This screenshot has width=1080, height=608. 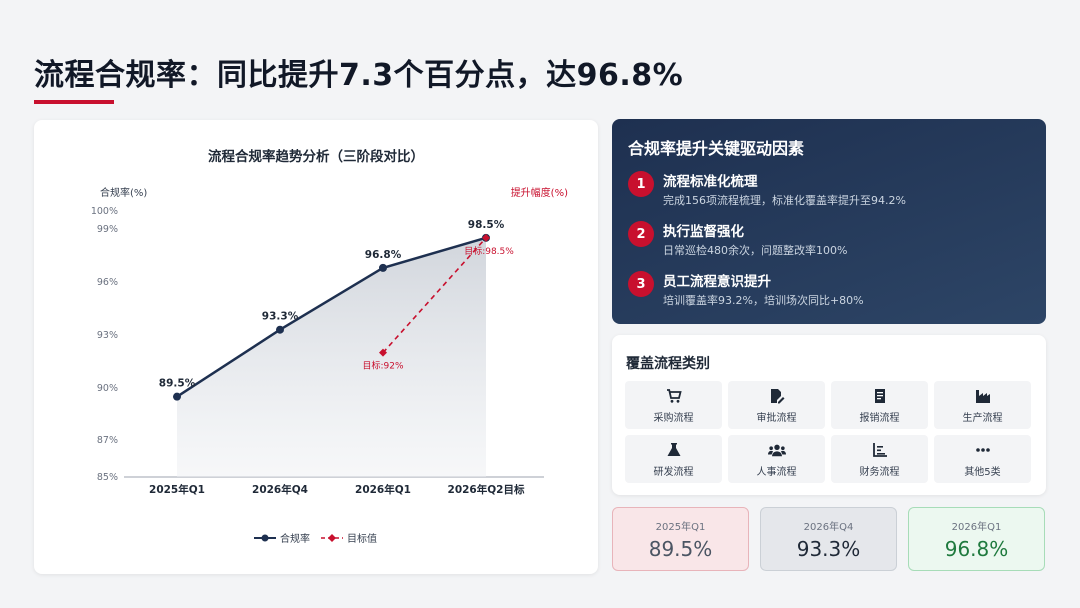 I want to click on driver-description: 培训覆盖率93.2%，培训场次同比+80%, so click(x=763, y=300).